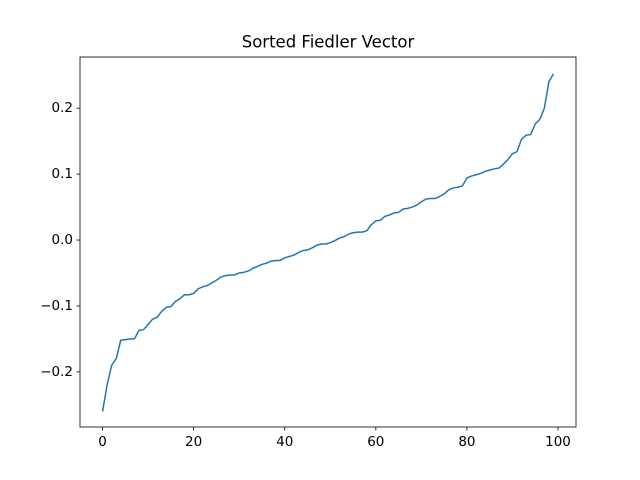  Describe the element at coordinates (56, 306) in the screenshot. I see `y-tick-label: −0.1` at that location.